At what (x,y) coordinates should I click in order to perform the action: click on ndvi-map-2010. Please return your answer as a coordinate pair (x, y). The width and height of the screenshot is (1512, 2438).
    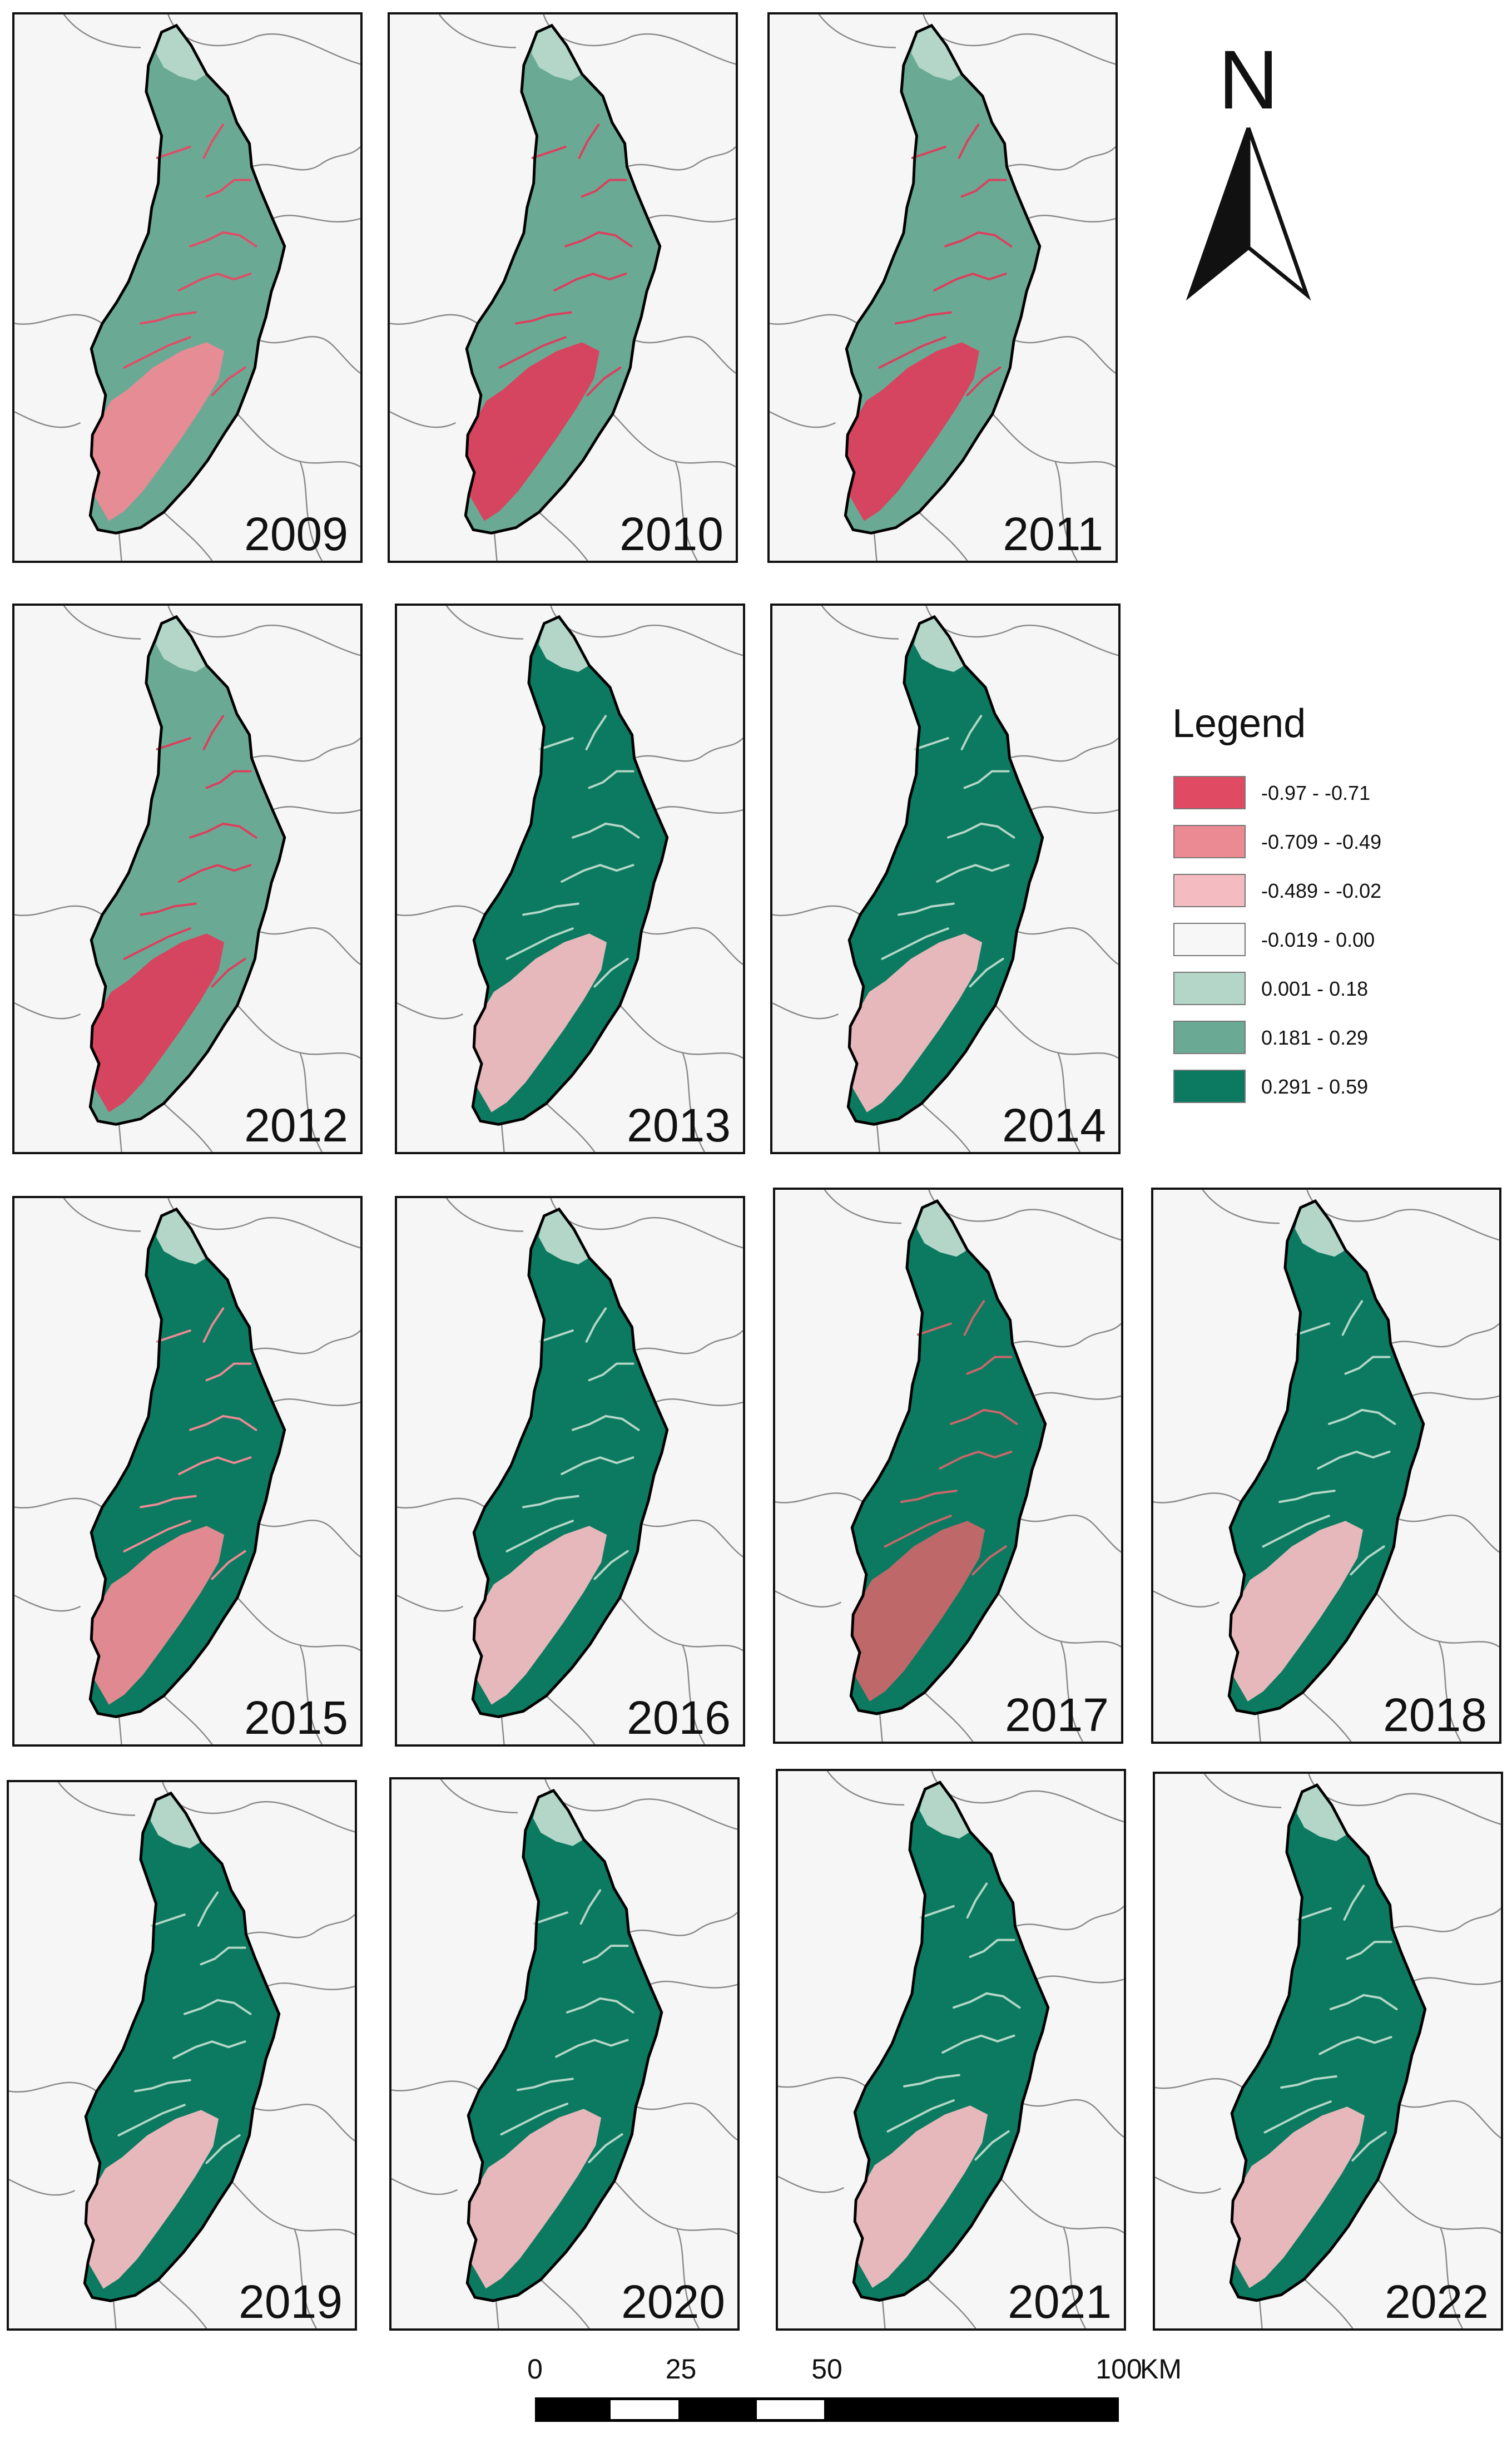
    Looking at the image, I should click on (563, 288).